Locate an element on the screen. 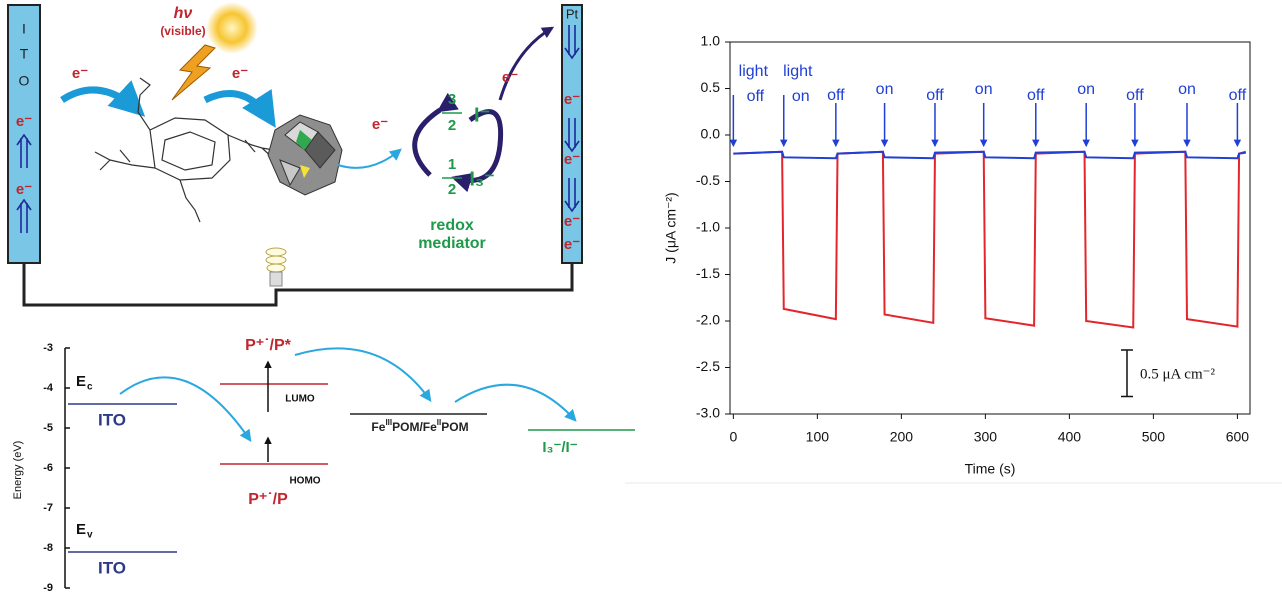 The image size is (1282, 596). energy-tick-label: -4 is located at coordinates (48, 388).